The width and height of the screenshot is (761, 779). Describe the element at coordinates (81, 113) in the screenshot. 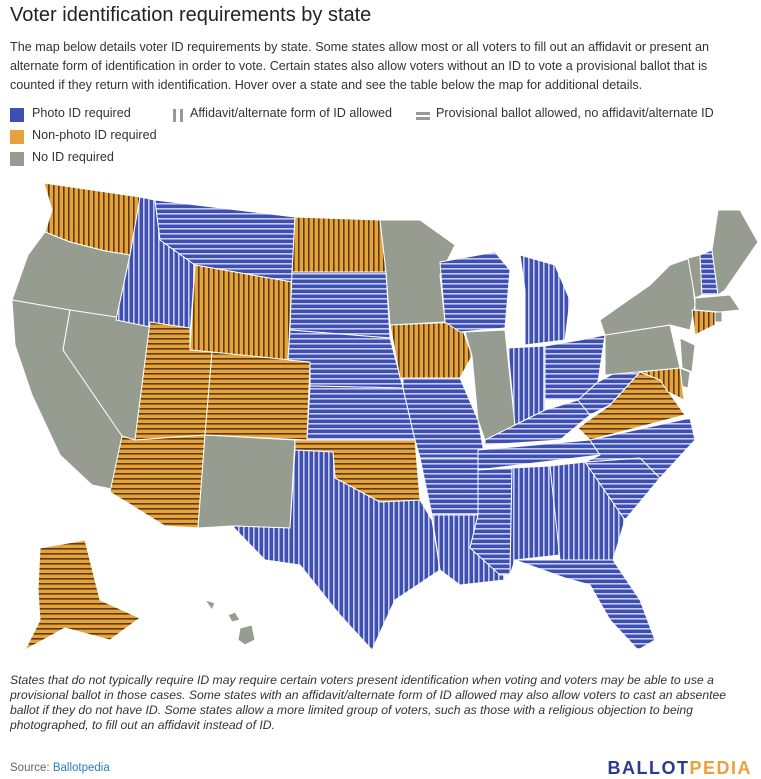

I see `legend-label-photo: Photo ID required` at that location.